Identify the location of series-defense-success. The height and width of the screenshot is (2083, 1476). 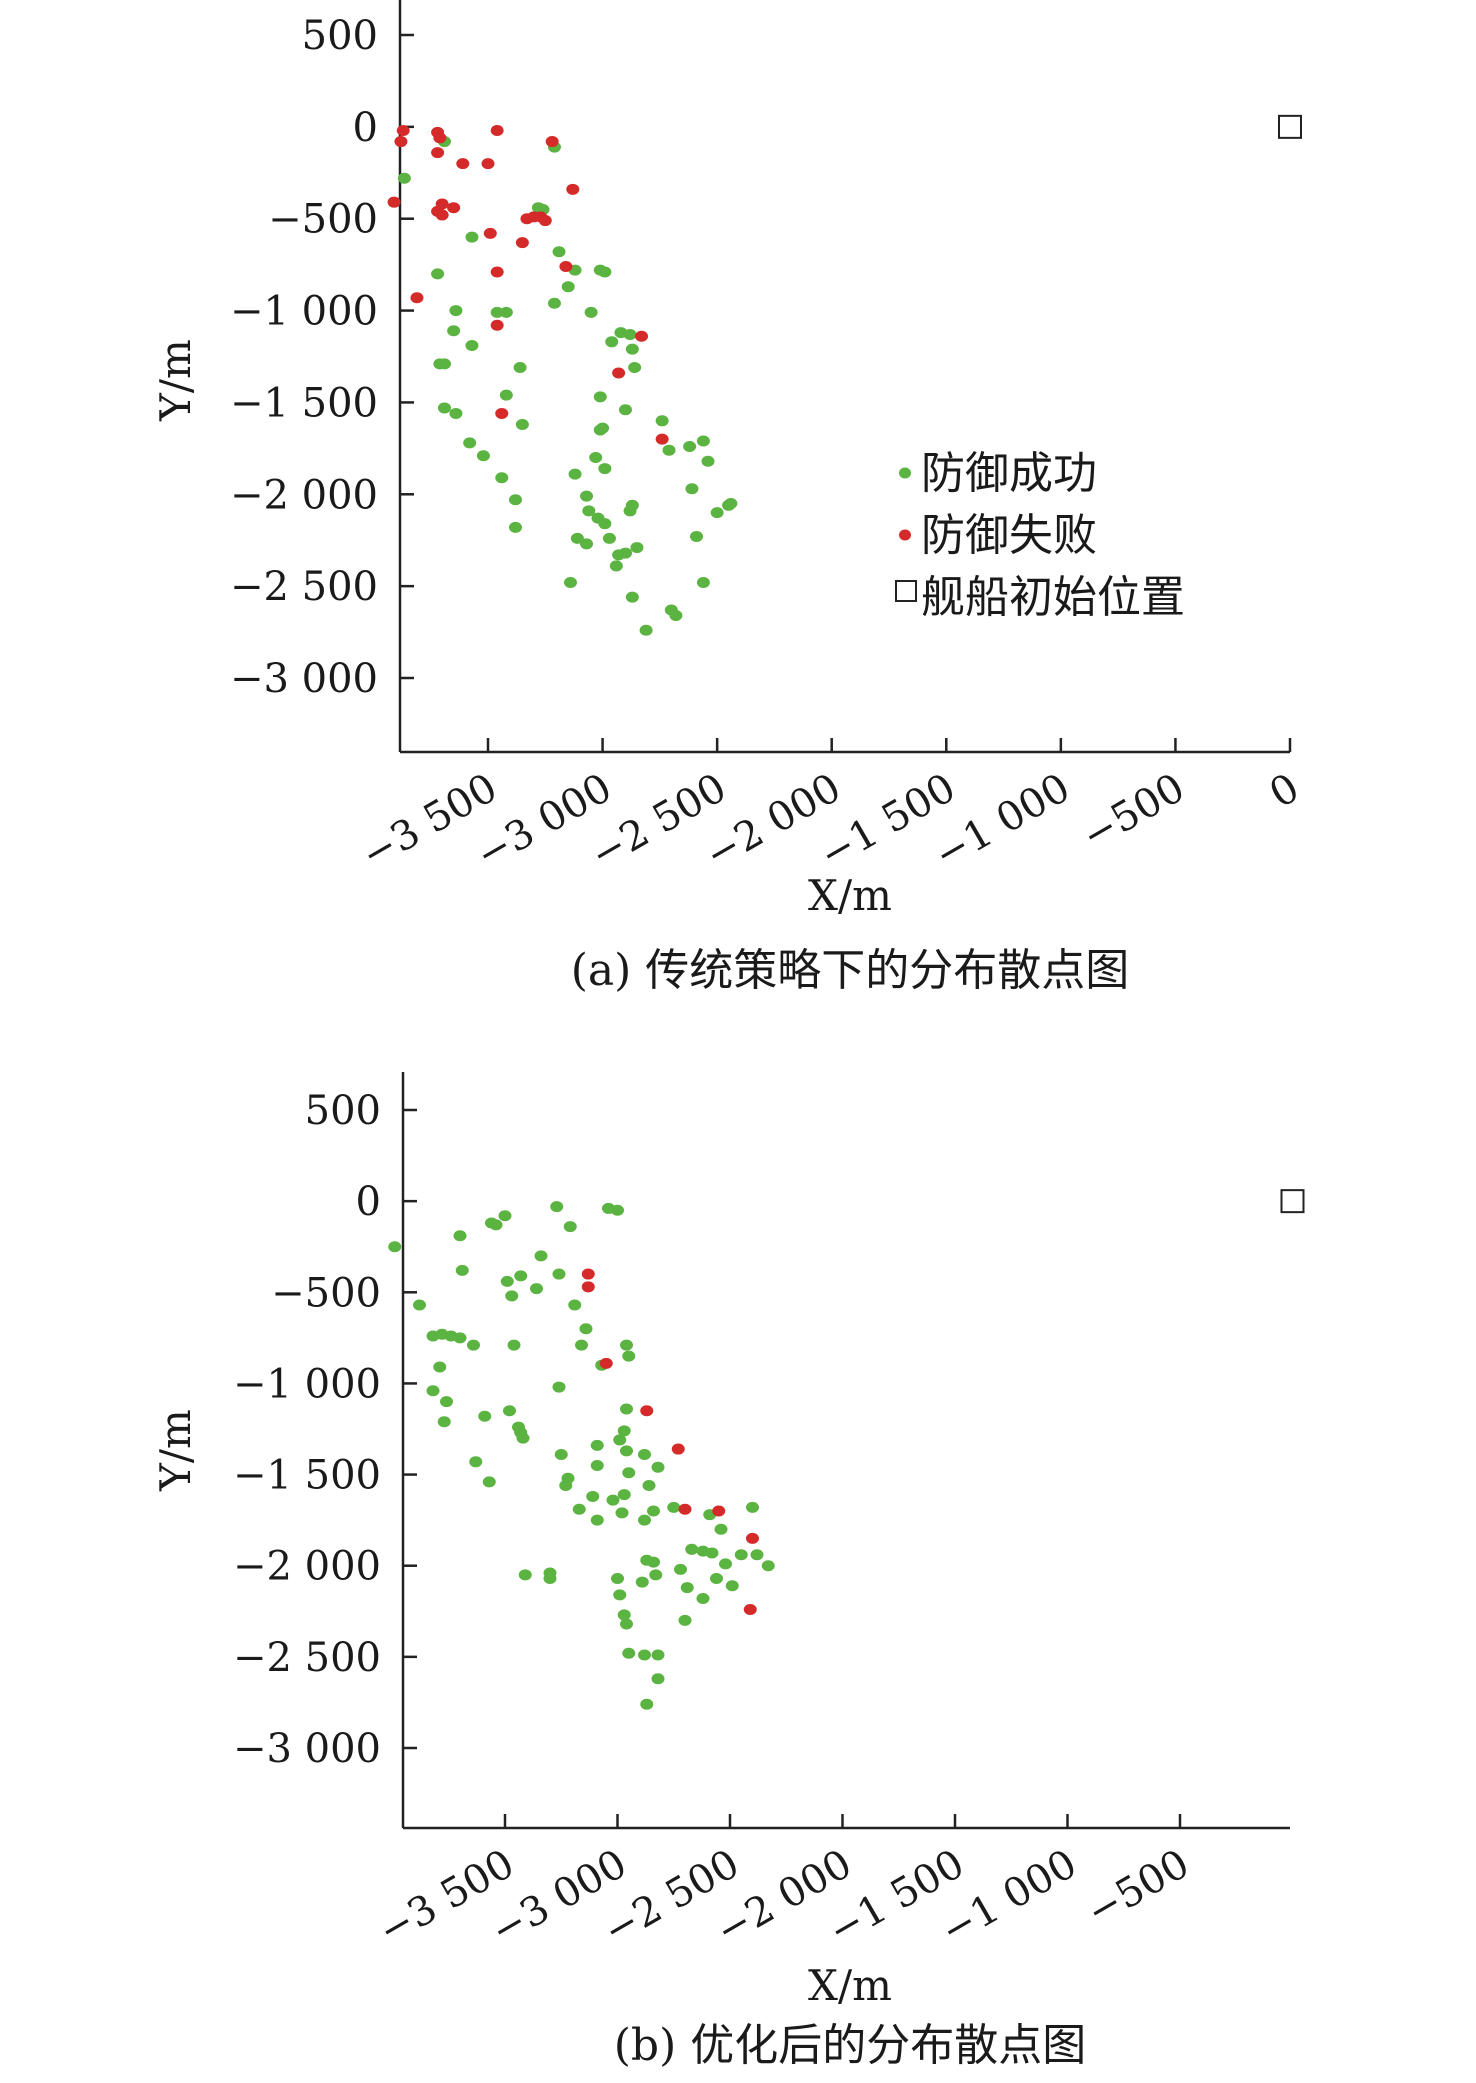
(581, 1455).